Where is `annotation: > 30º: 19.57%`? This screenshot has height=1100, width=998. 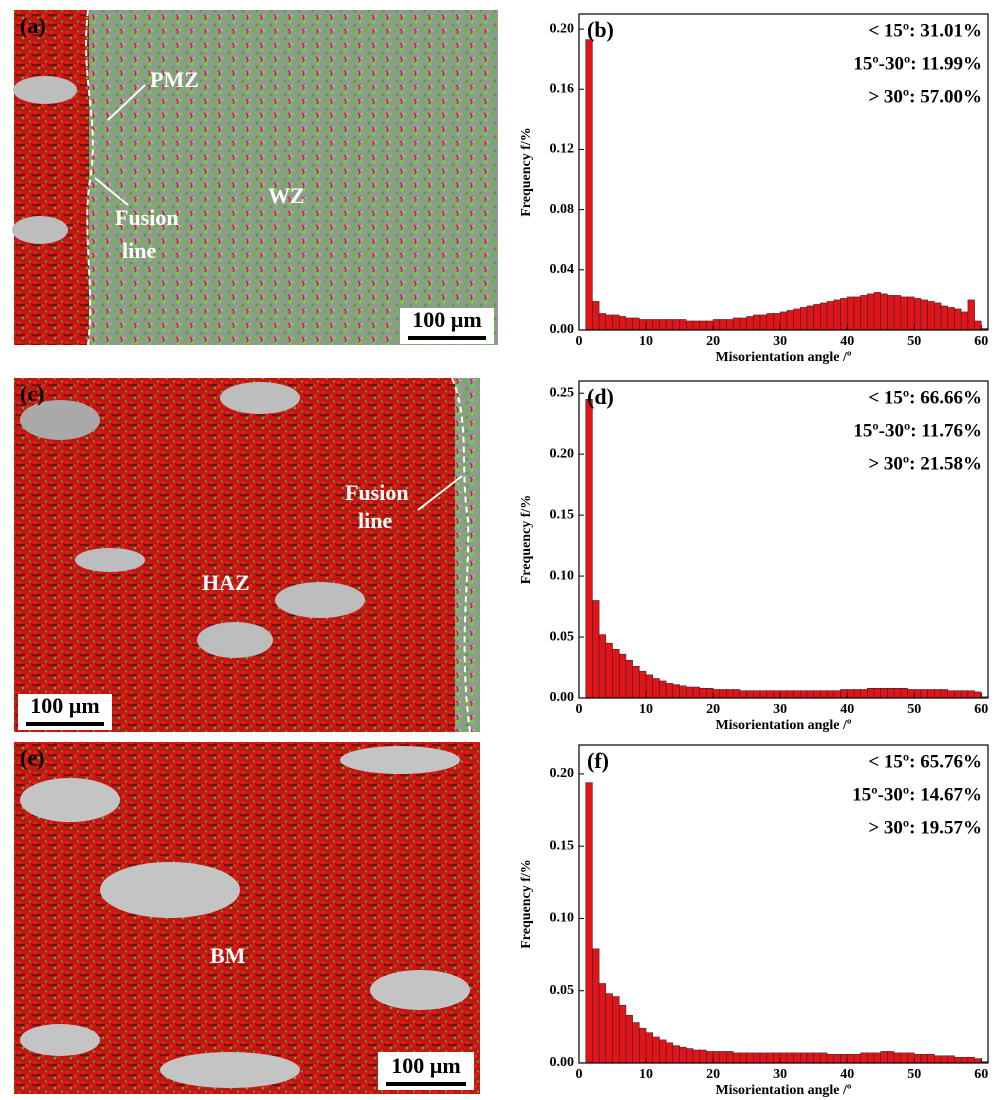
annotation: > 30º: 19.57% is located at coordinates (925, 827).